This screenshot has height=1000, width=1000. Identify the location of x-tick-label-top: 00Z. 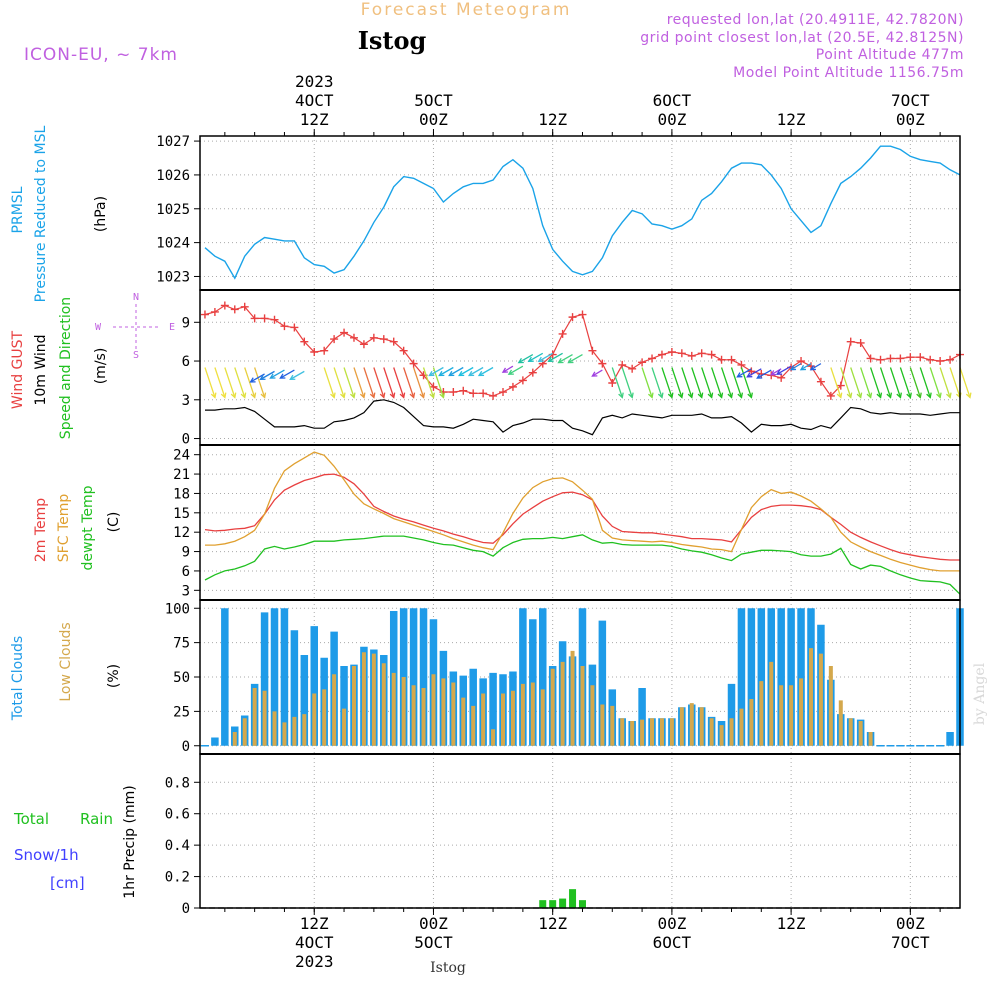
(433, 119).